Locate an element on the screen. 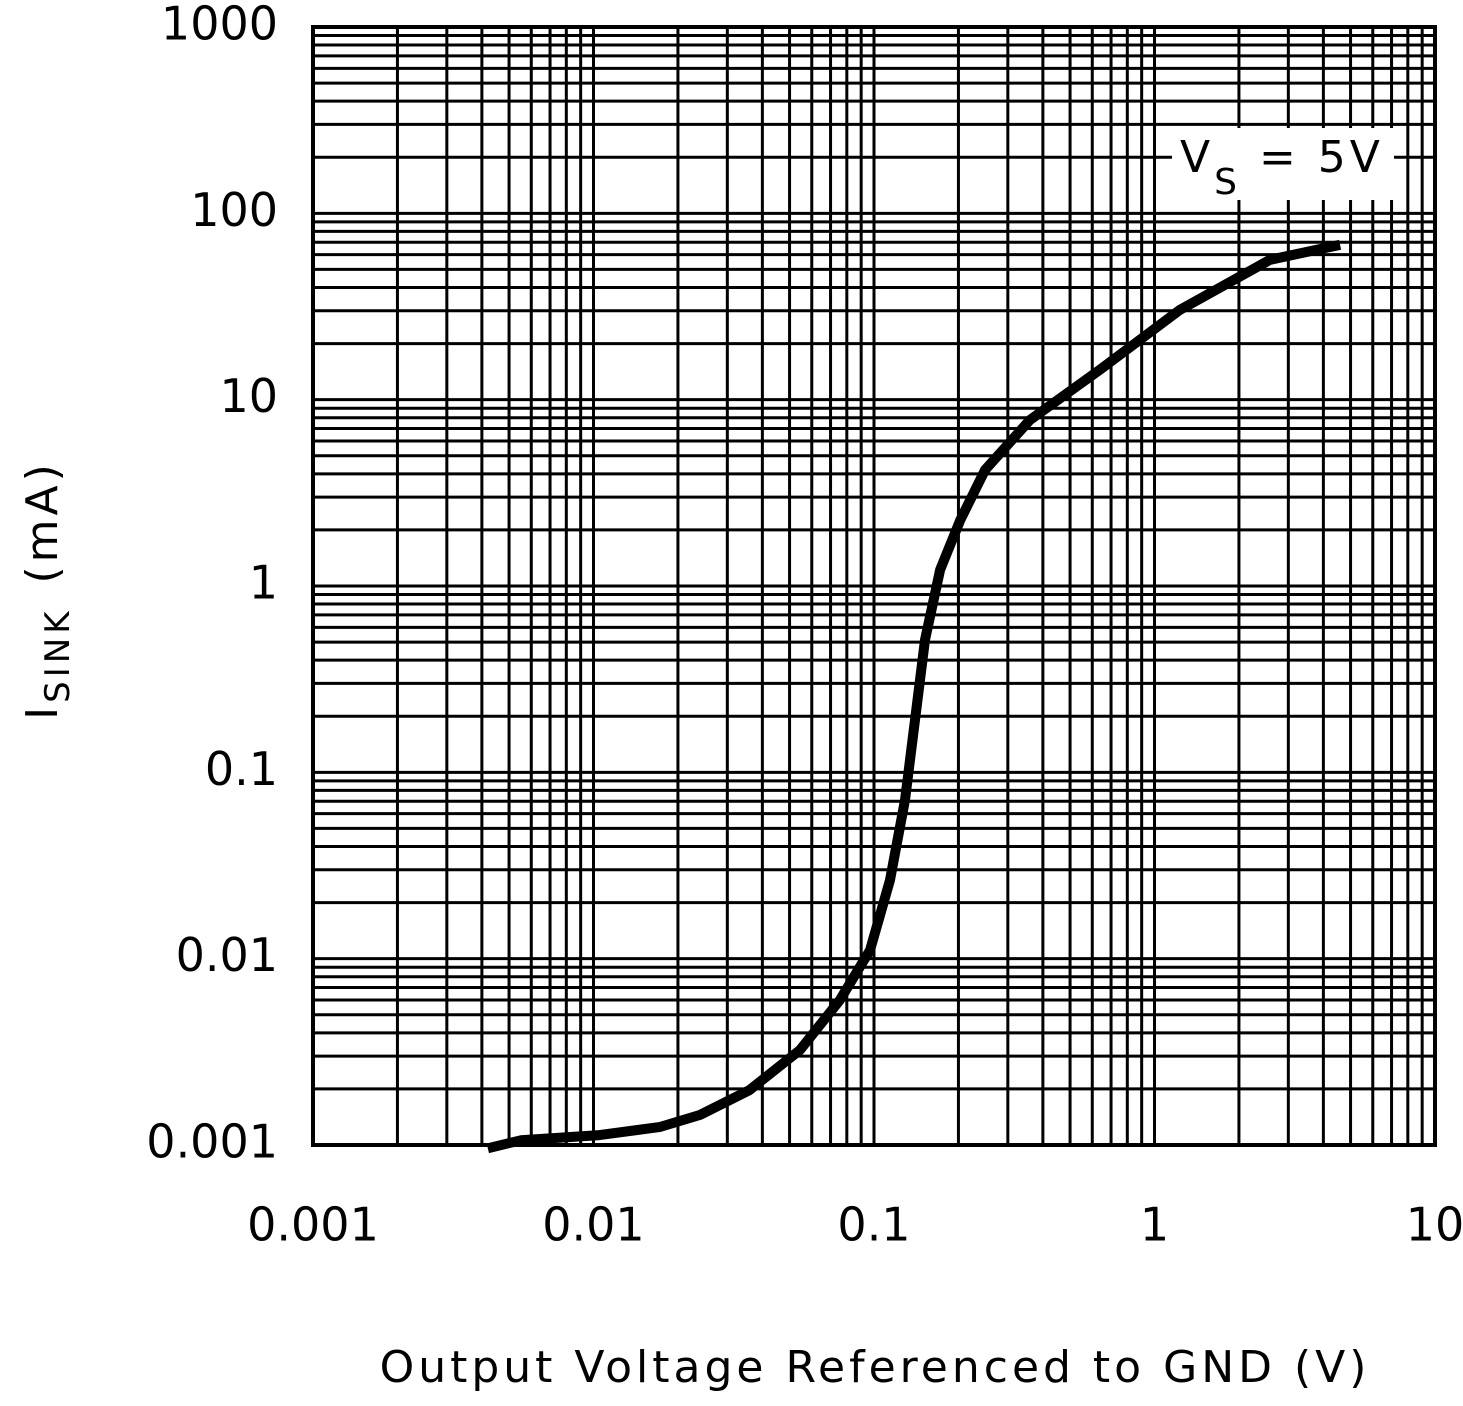 The width and height of the screenshot is (1463, 1406). y-tick-label: 10 is located at coordinates (248, 396).